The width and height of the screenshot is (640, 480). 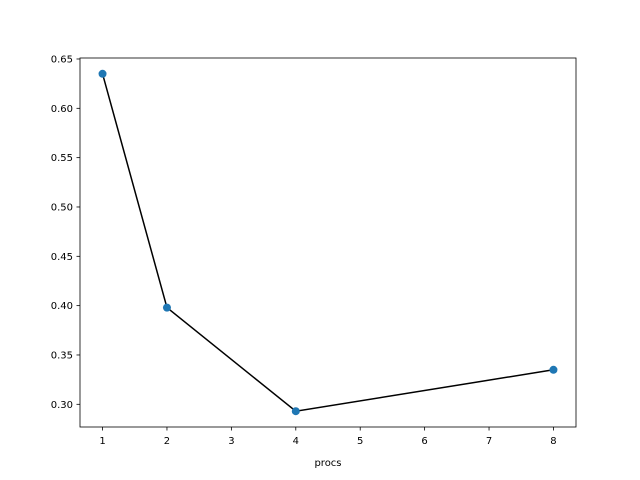 I want to click on y-tick-label: 0.30, so click(x=62, y=405).